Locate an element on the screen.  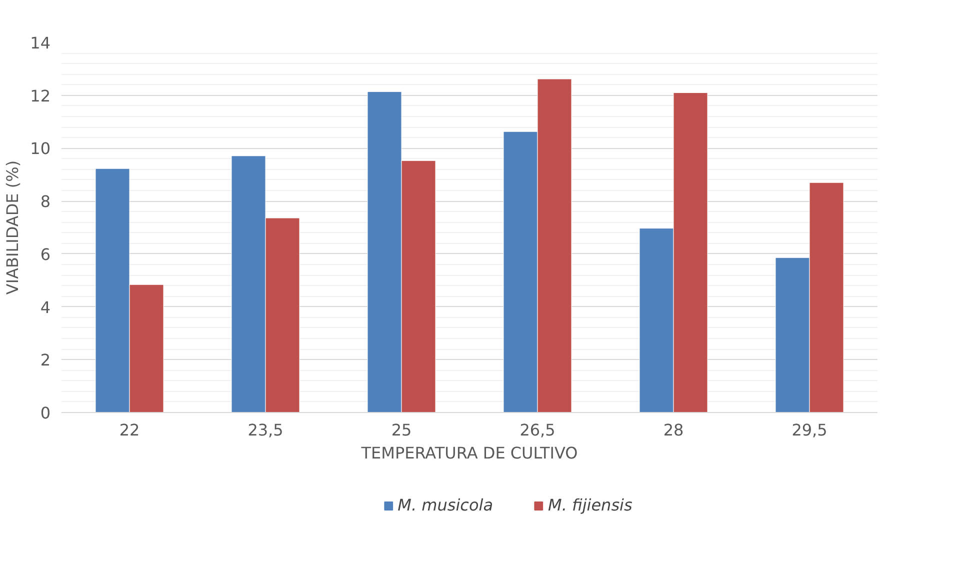
x-axis-title: TEMPERATURA DE CULTIVO is located at coordinates (469, 453).